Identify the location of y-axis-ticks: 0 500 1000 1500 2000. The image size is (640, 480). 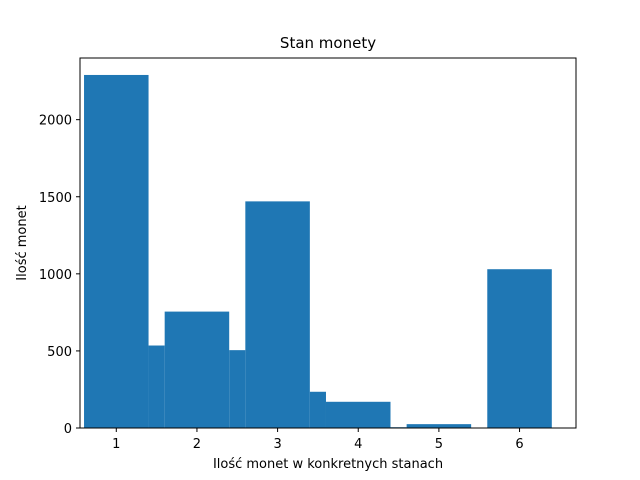
(59, 275).